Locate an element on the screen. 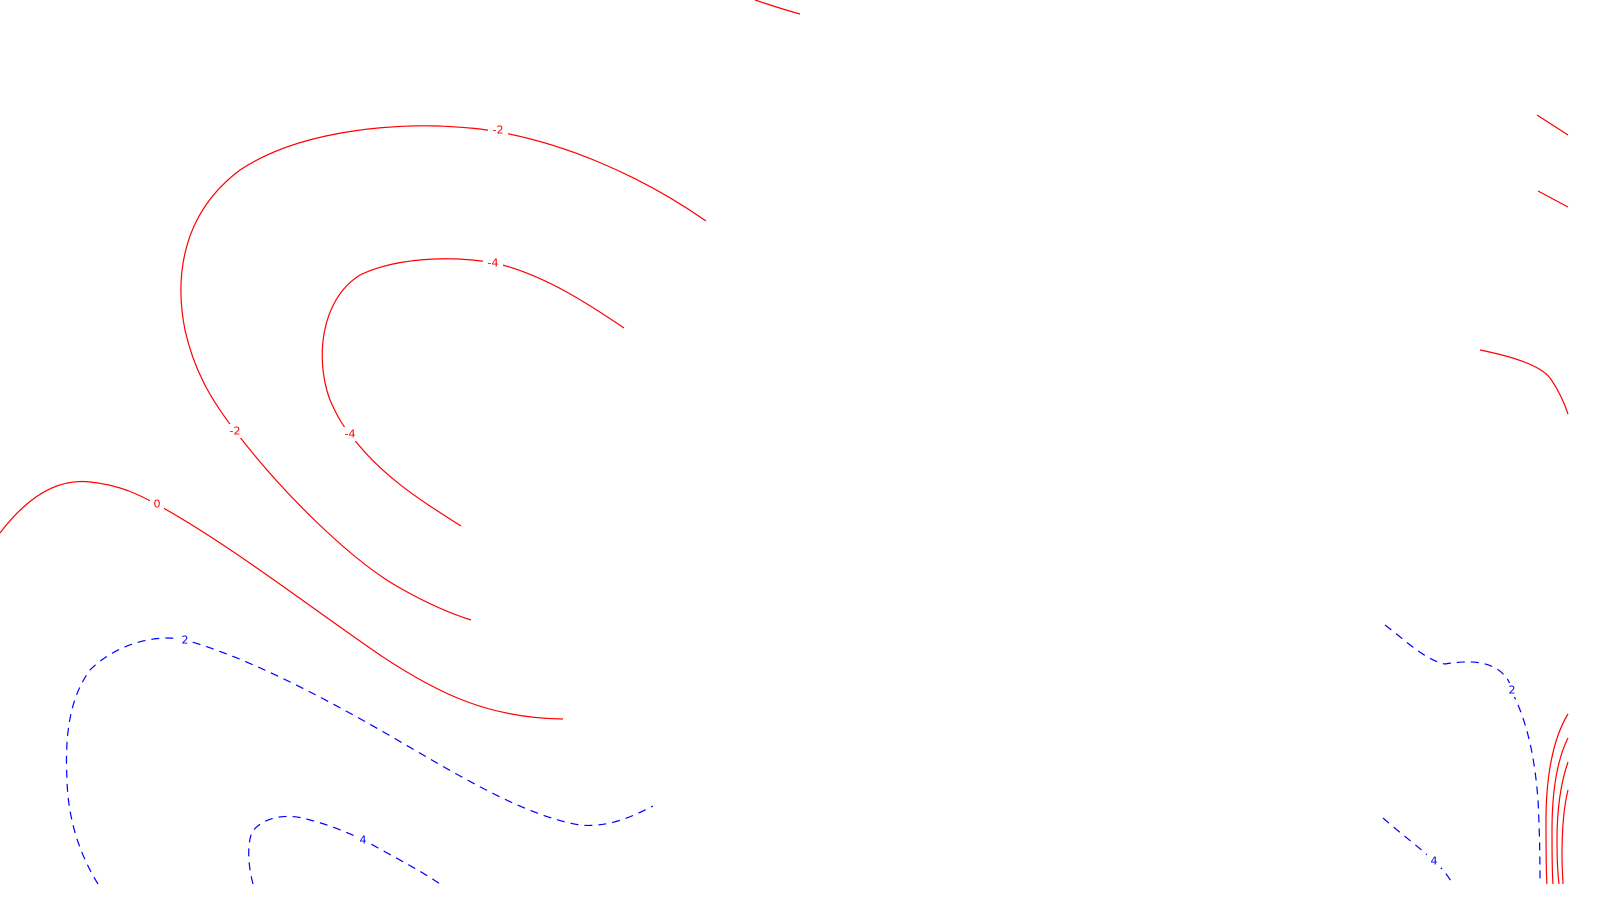 This screenshot has height=900, width=1600. contour-label-minus-4-left: -4 is located at coordinates (350, 434).